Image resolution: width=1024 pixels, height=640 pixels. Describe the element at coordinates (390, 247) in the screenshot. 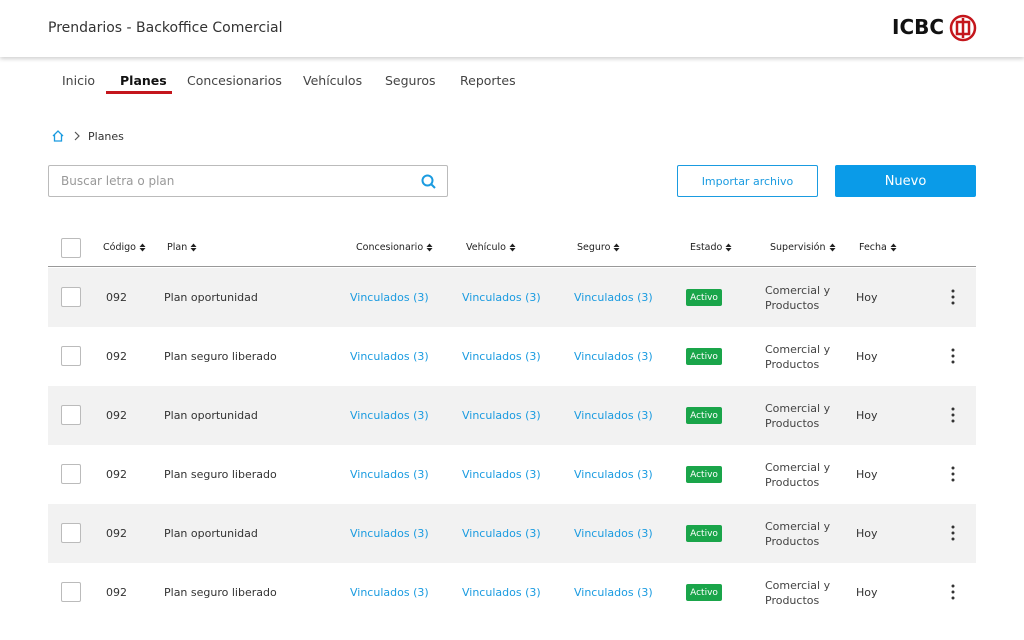

I see `column-label: Concesionario` at that location.